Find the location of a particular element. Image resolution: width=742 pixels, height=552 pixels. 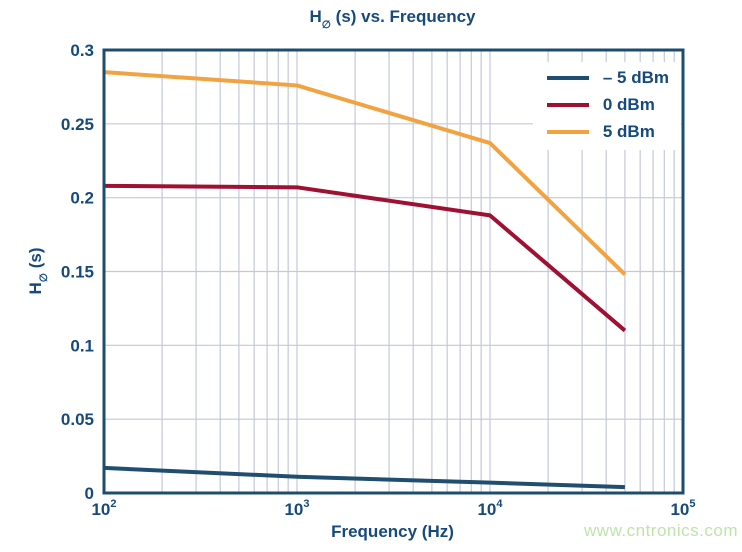

chart-title-subscript: ∅ is located at coordinates (326, 25).